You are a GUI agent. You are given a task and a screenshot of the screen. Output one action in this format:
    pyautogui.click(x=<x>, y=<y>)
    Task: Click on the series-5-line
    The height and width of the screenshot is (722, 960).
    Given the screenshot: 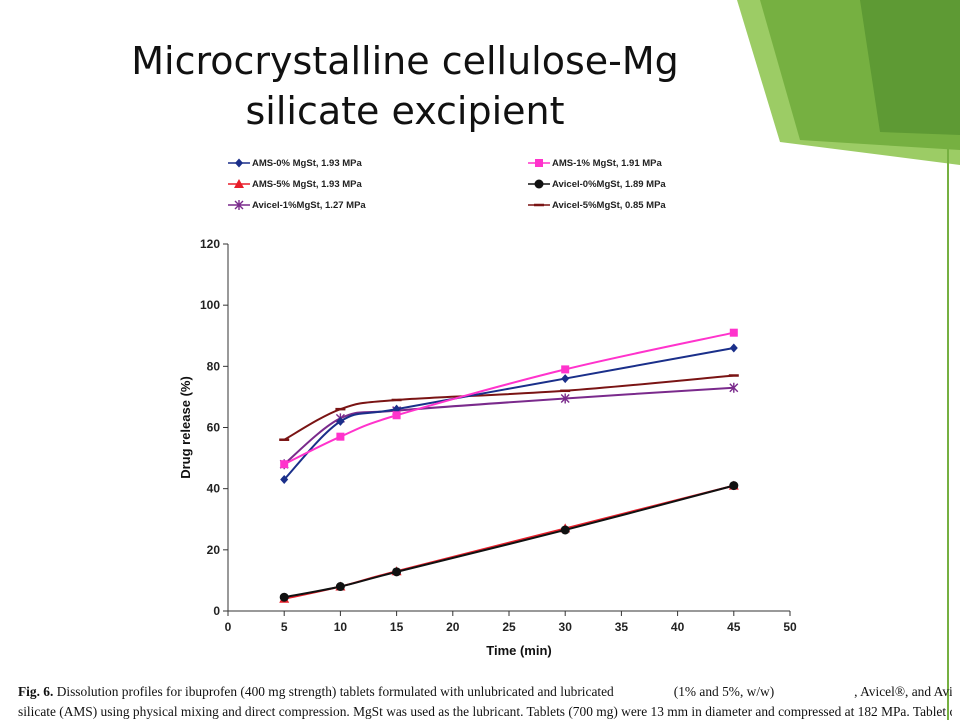 What is the action you would take?
    pyautogui.click(x=508, y=407)
    